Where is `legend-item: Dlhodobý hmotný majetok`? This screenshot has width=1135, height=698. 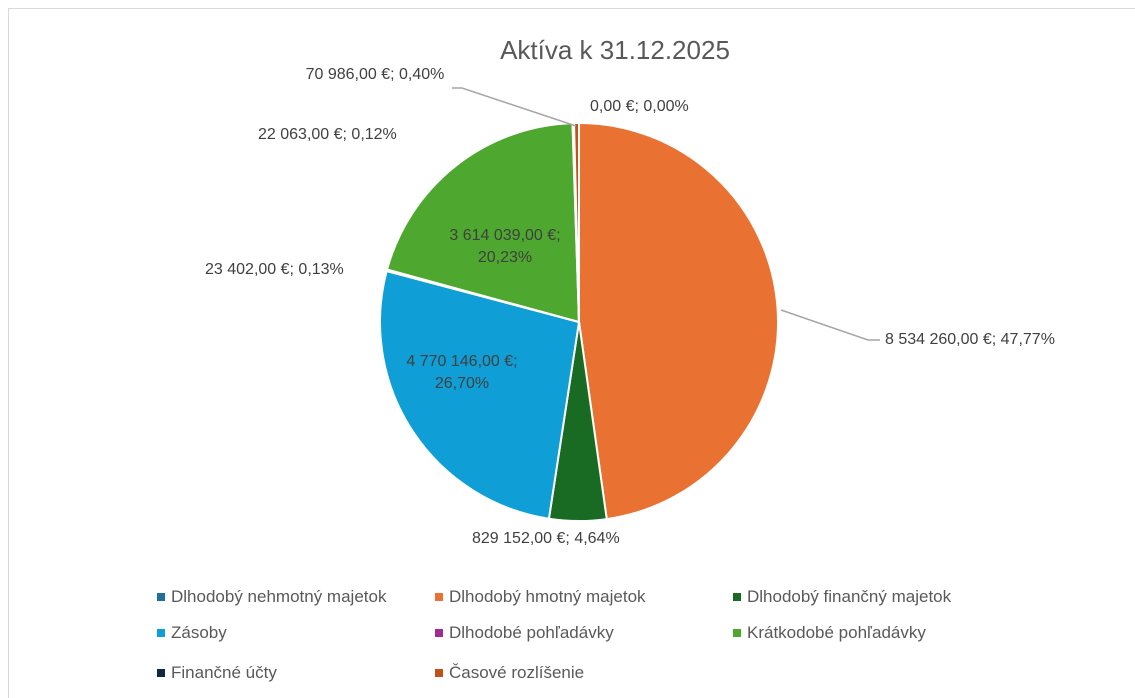
legend-item: Dlhodobý hmotný majetok is located at coordinates (540, 597).